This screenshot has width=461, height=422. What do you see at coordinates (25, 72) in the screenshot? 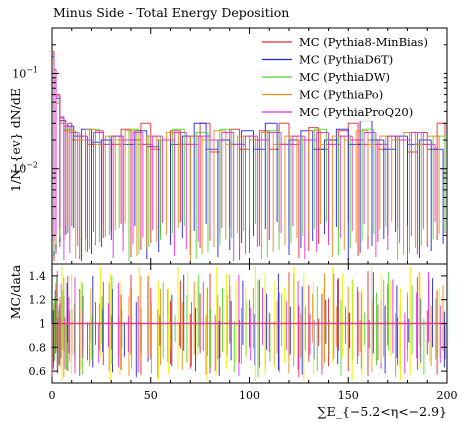
I see `y-tick-label: 10−1` at bounding box center [25, 72].